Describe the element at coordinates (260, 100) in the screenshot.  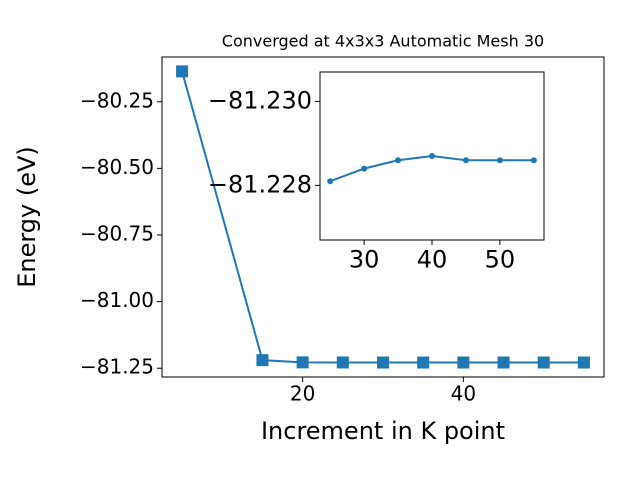
I see `y-tick-label: −81.230` at that location.